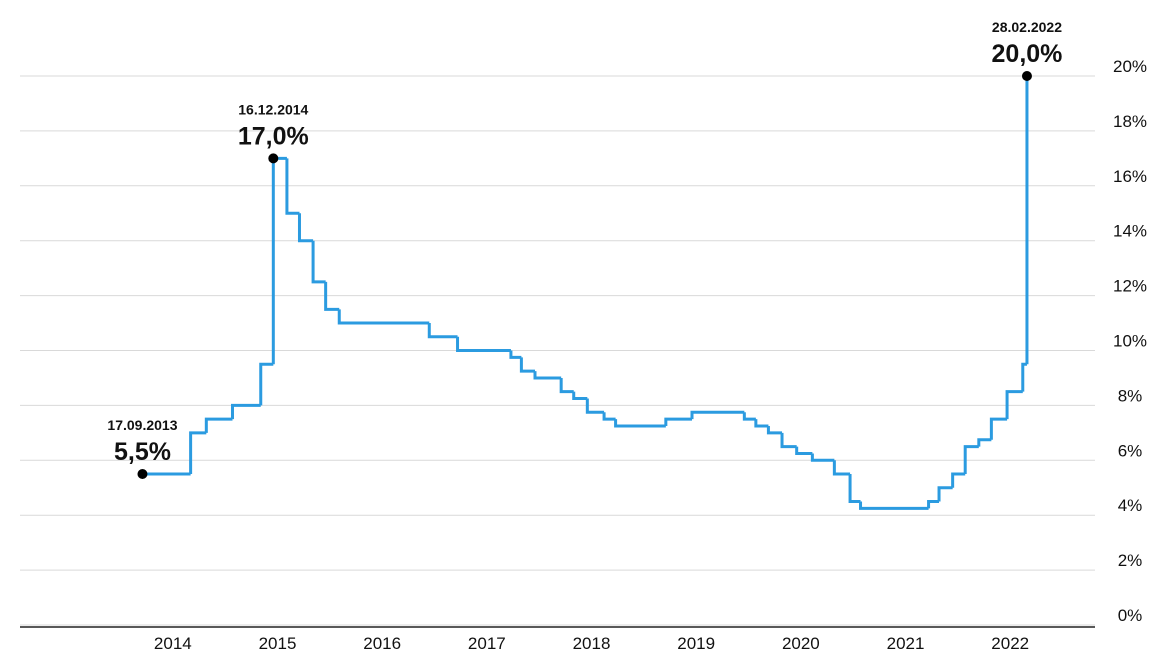  Describe the element at coordinates (173, 643) in the screenshot. I see `x-tick-label: 2014` at that location.